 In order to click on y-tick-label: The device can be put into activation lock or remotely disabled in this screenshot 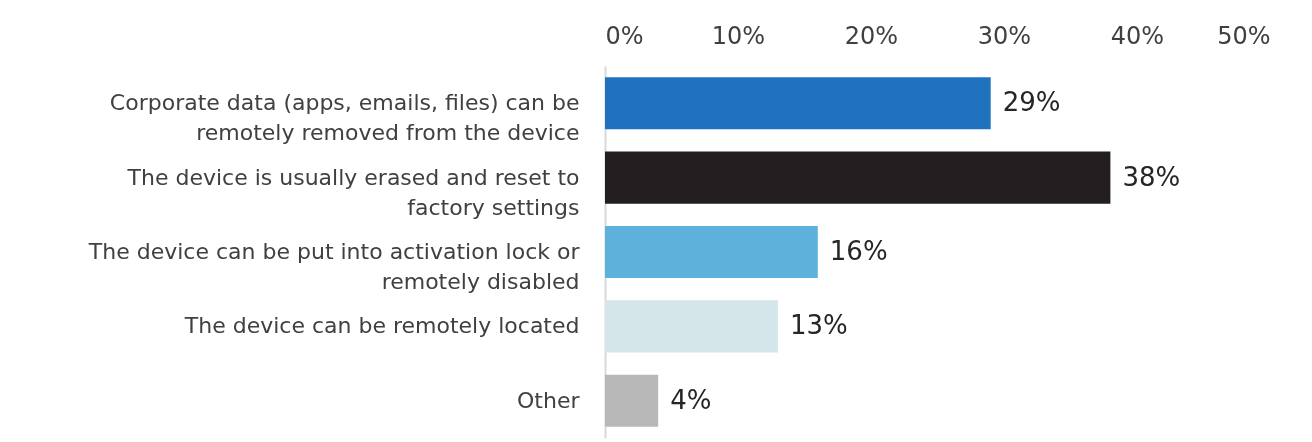, I will do `click(334, 266)`.